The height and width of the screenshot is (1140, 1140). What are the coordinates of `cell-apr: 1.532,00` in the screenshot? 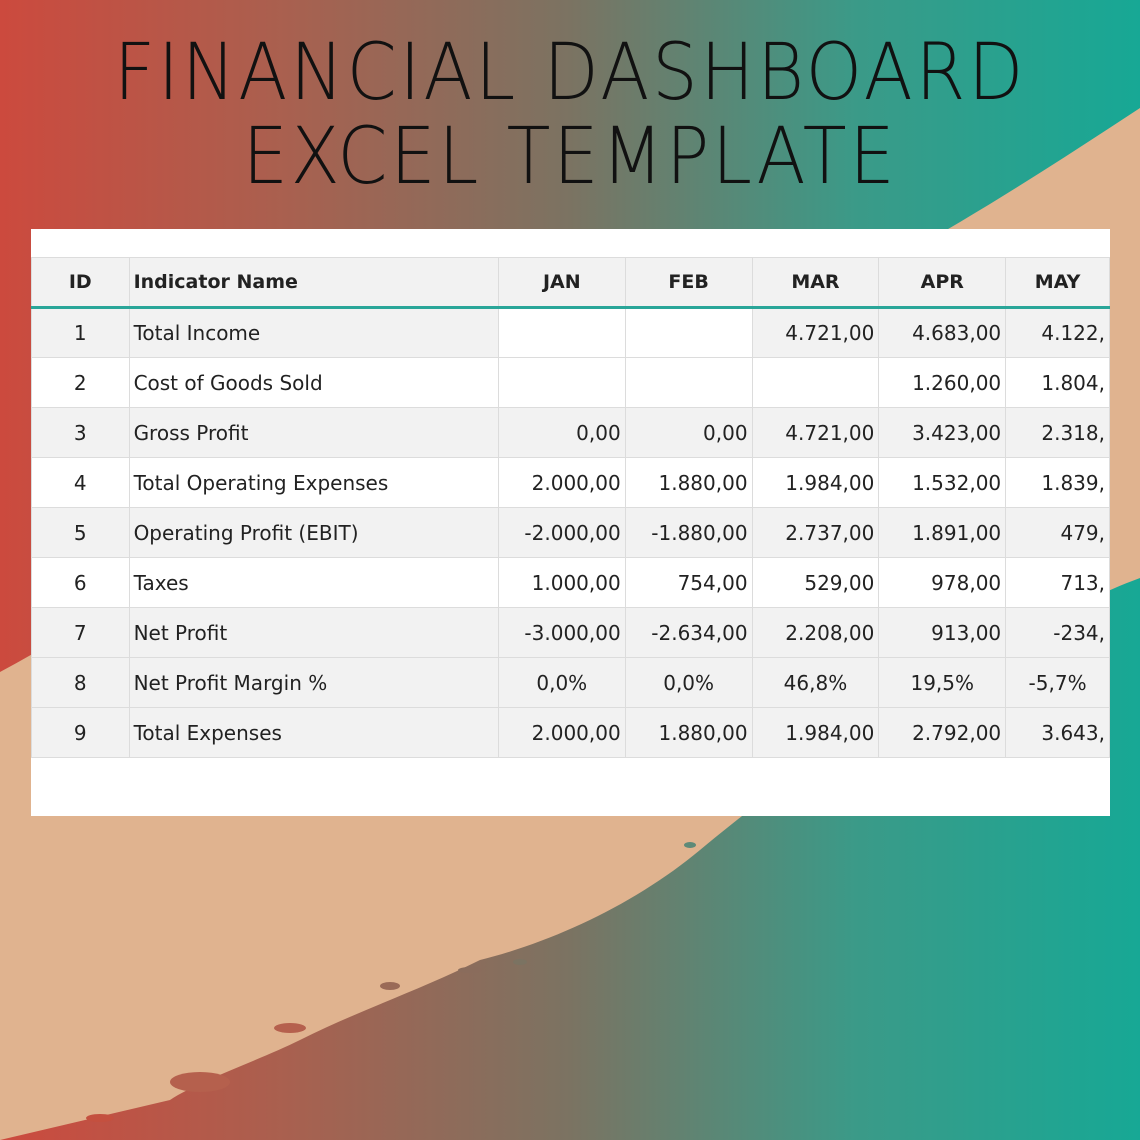 It's located at (942, 482).